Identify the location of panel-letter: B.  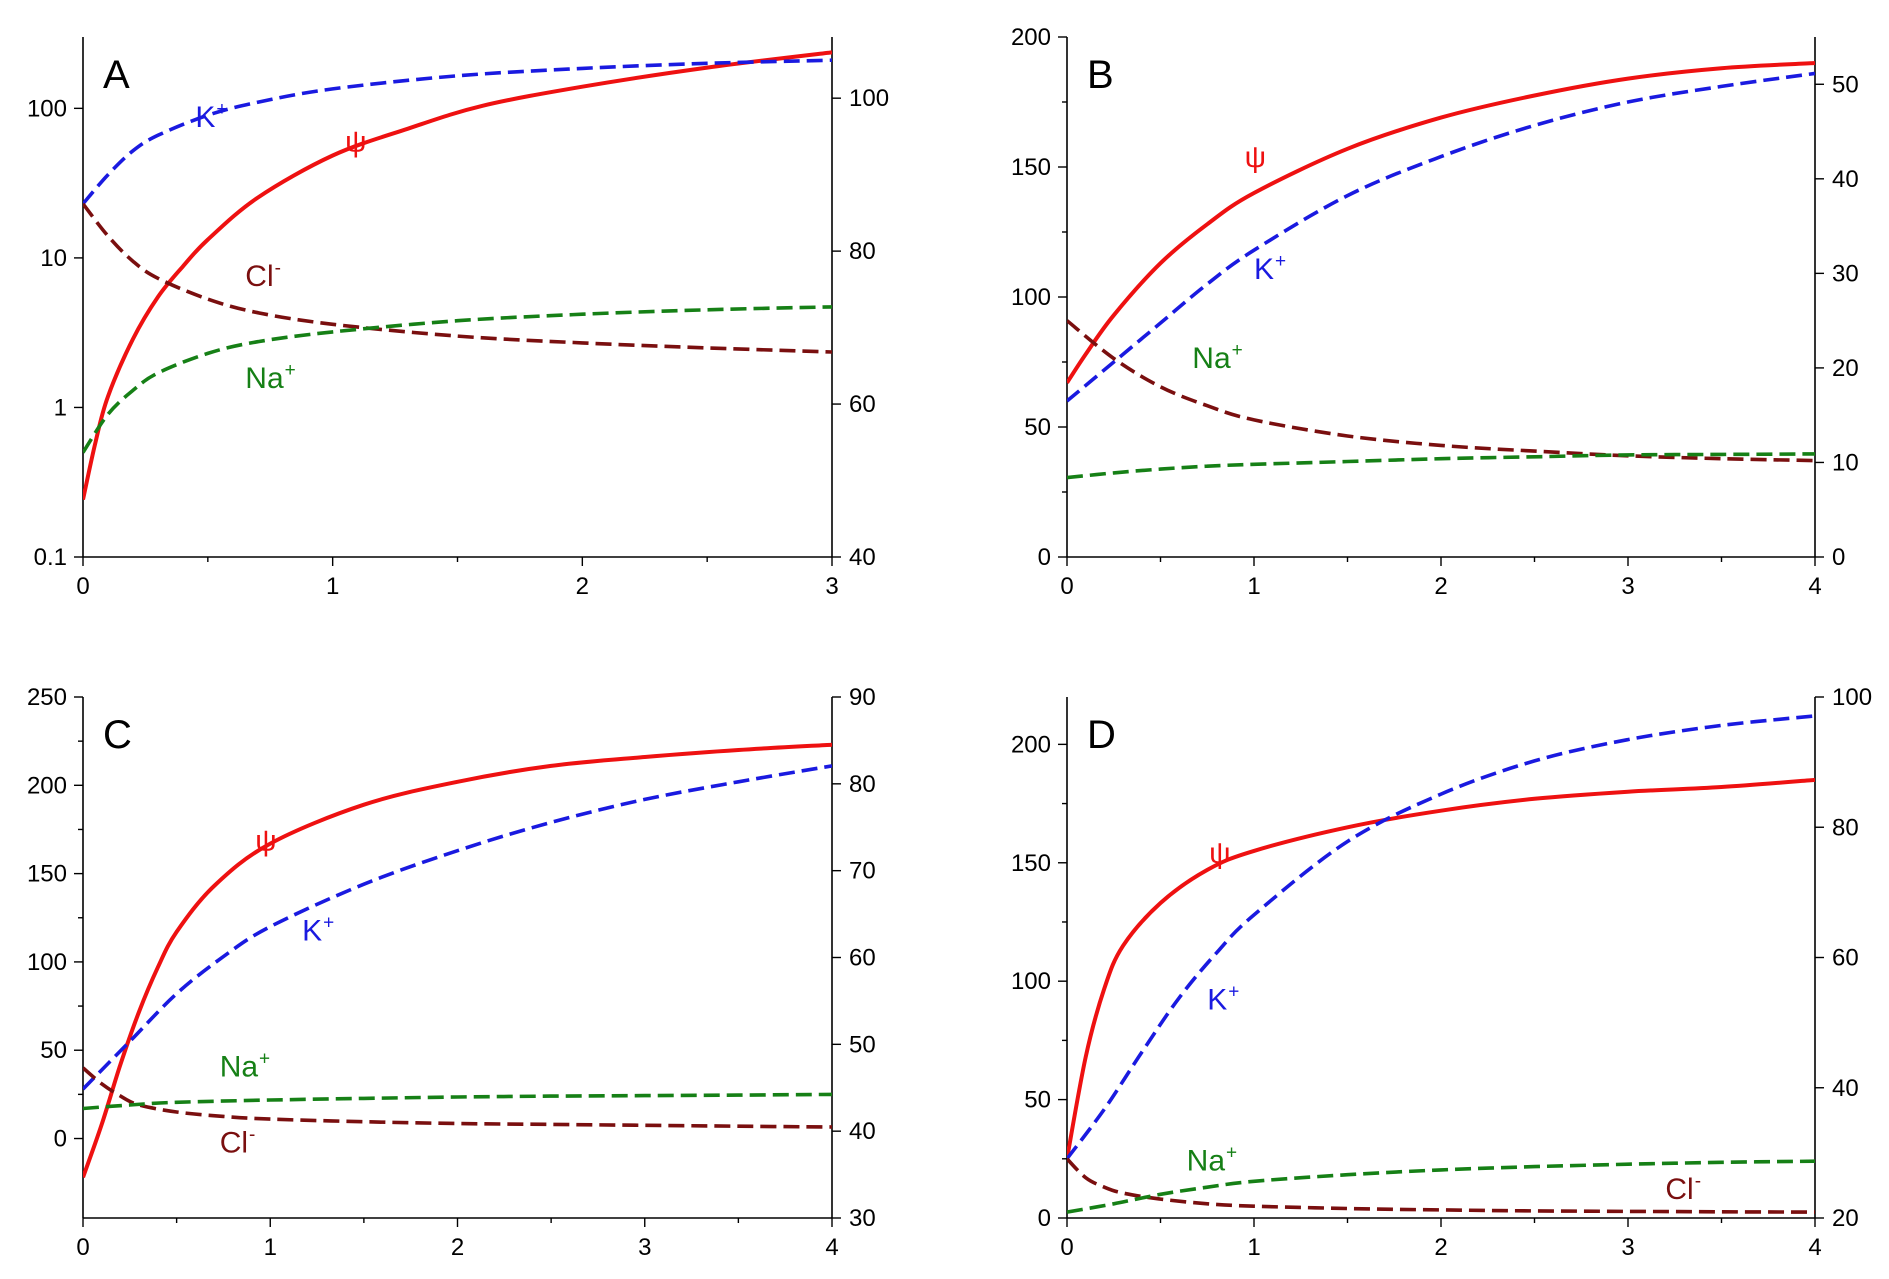
(1100, 75).